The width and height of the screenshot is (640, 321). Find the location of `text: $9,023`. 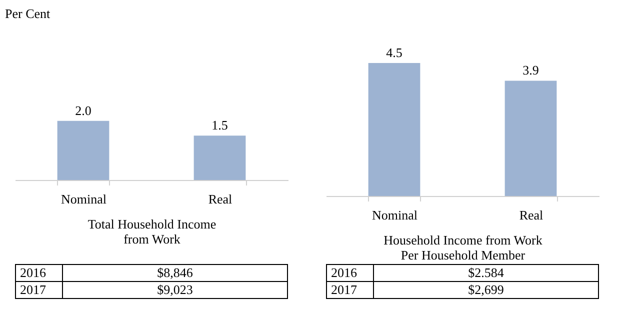

text: $9,023 is located at coordinates (175, 290).